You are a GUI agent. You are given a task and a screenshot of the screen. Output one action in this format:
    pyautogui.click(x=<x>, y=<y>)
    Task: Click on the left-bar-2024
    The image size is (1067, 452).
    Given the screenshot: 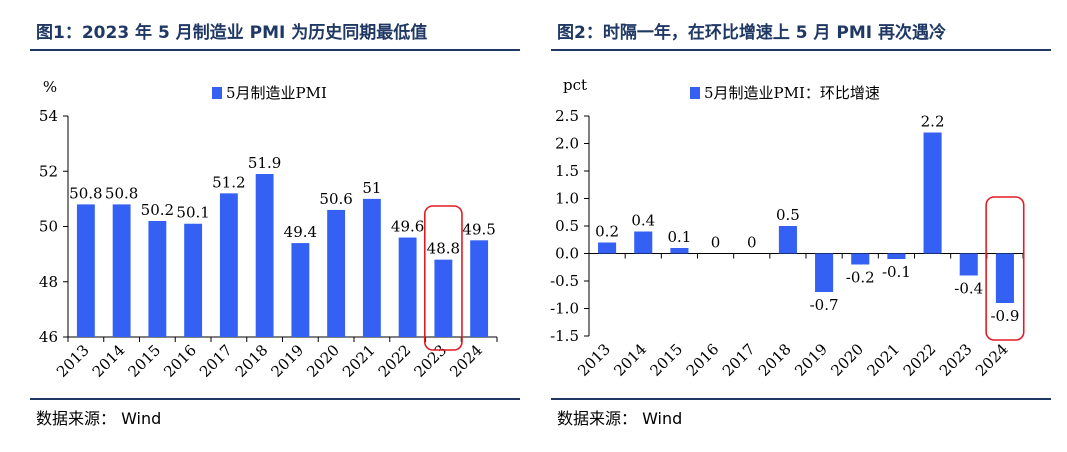 What is the action you would take?
    pyautogui.click(x=479, y=288)
    